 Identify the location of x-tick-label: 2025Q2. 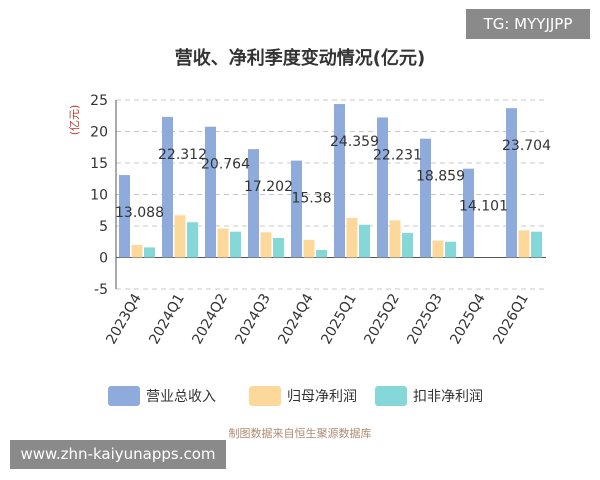
(382, 319).